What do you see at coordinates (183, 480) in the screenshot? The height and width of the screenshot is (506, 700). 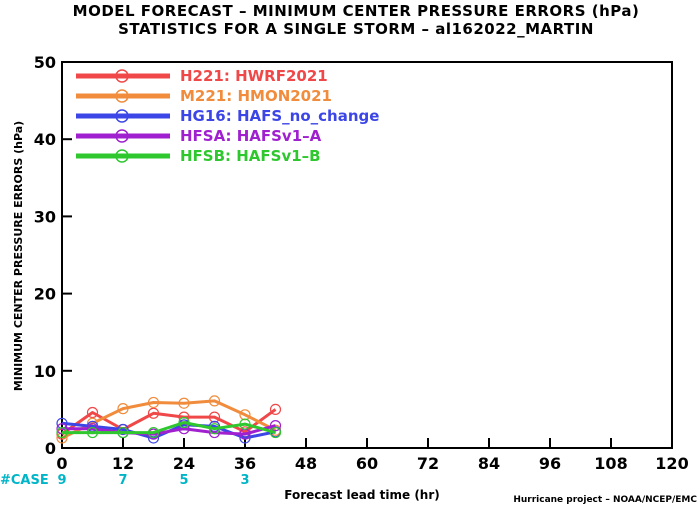 I see `case-count: 5` at bounding box center [183, 480].